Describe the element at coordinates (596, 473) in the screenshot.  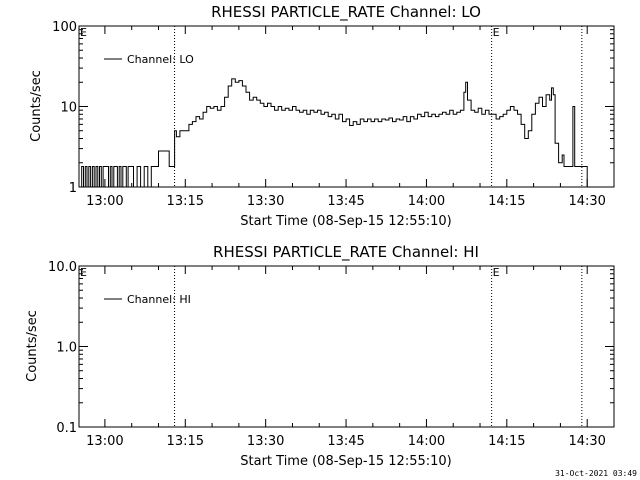
I see `footer-timestamp: 31-Oct-2021 03:49` at that location.